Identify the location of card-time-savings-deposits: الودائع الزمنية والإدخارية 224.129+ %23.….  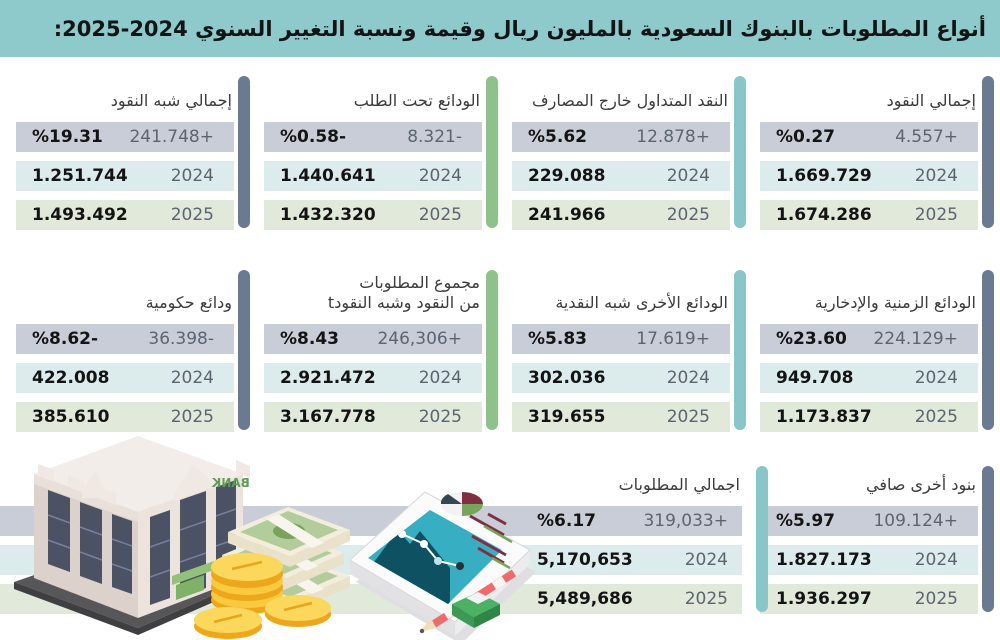
(872, 350).